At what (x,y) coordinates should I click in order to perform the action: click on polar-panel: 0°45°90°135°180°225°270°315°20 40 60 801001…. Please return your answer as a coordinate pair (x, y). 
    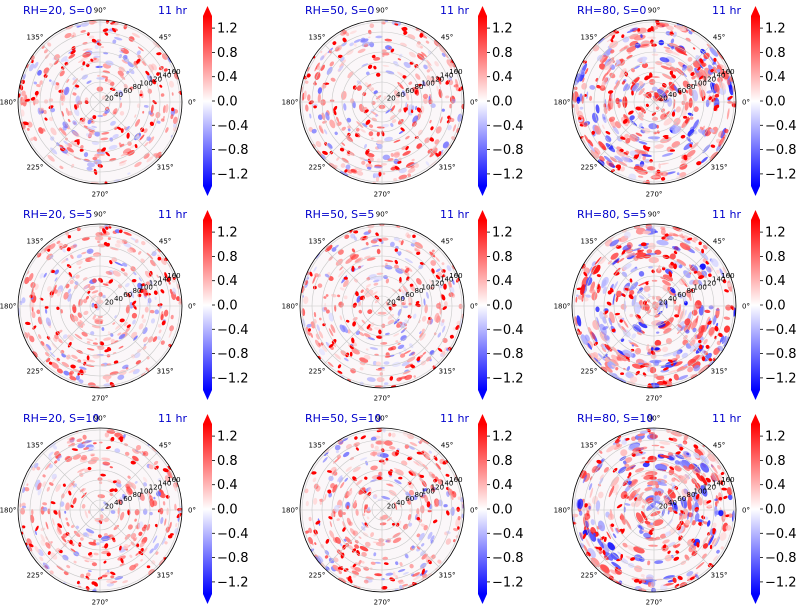
    Looking at the image, I should click on (380, 305).